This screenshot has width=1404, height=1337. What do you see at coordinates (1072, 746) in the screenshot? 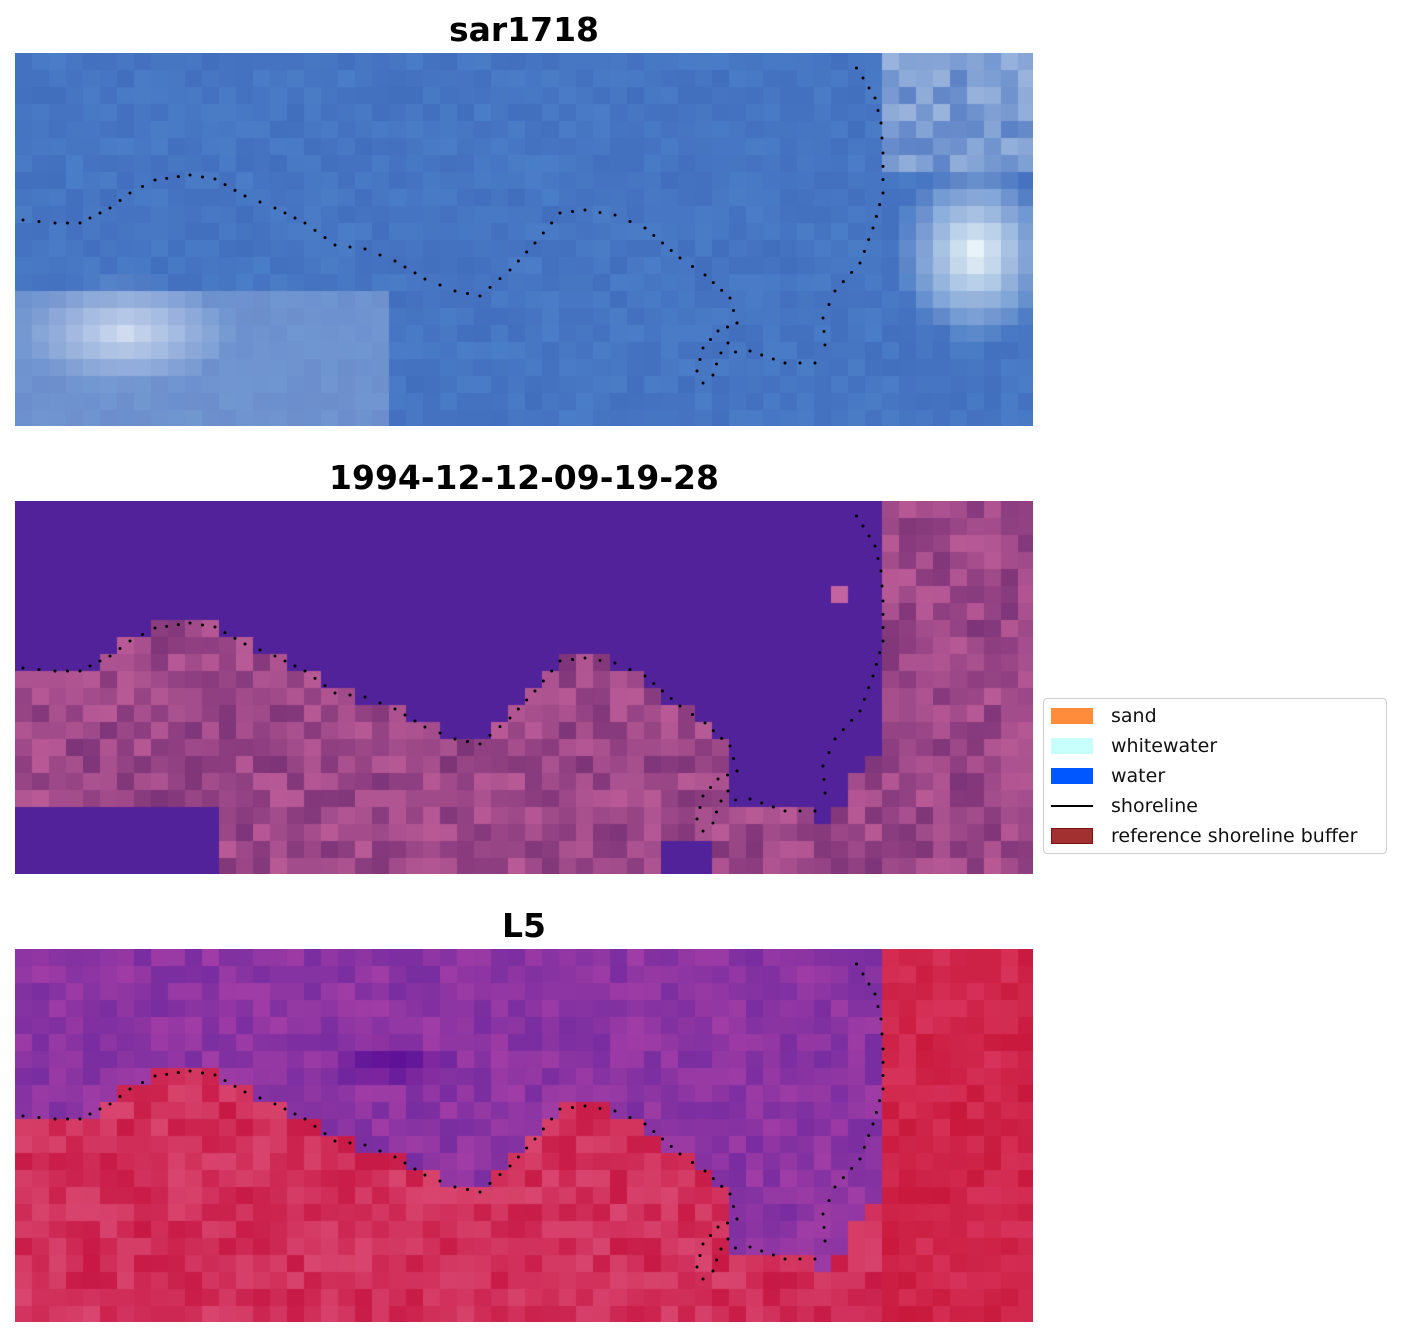
I see `whitewater-swatch` at bounding box center [1072, 746].